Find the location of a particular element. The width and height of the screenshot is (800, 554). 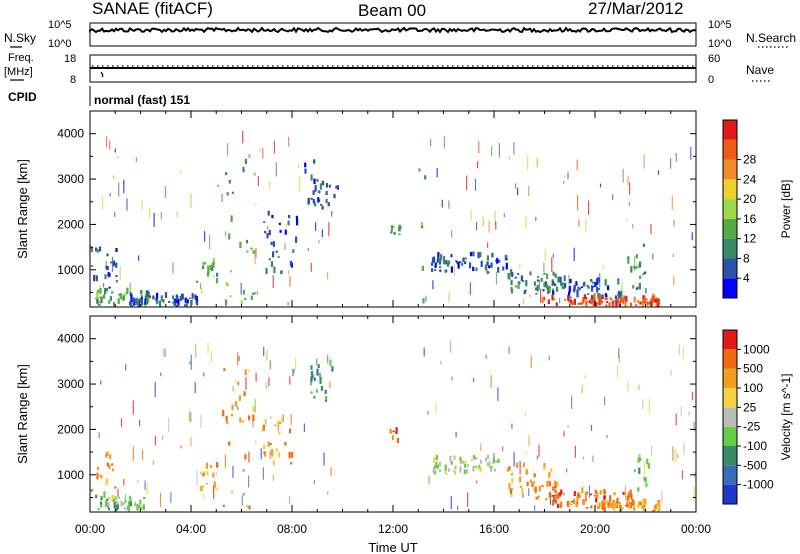

colorbar-tick-label: 4 is located at coordinates (746, 278).